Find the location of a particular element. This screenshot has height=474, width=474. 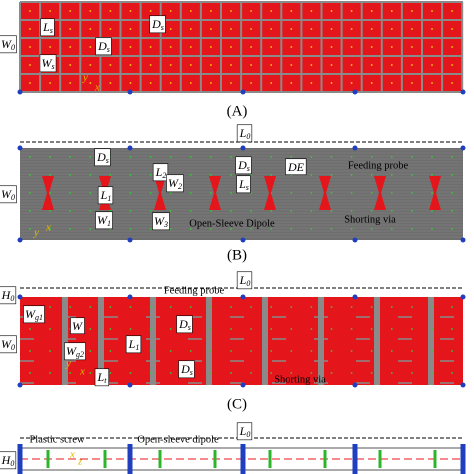

dim-sub: g2 is located at coordinates (80, 354).